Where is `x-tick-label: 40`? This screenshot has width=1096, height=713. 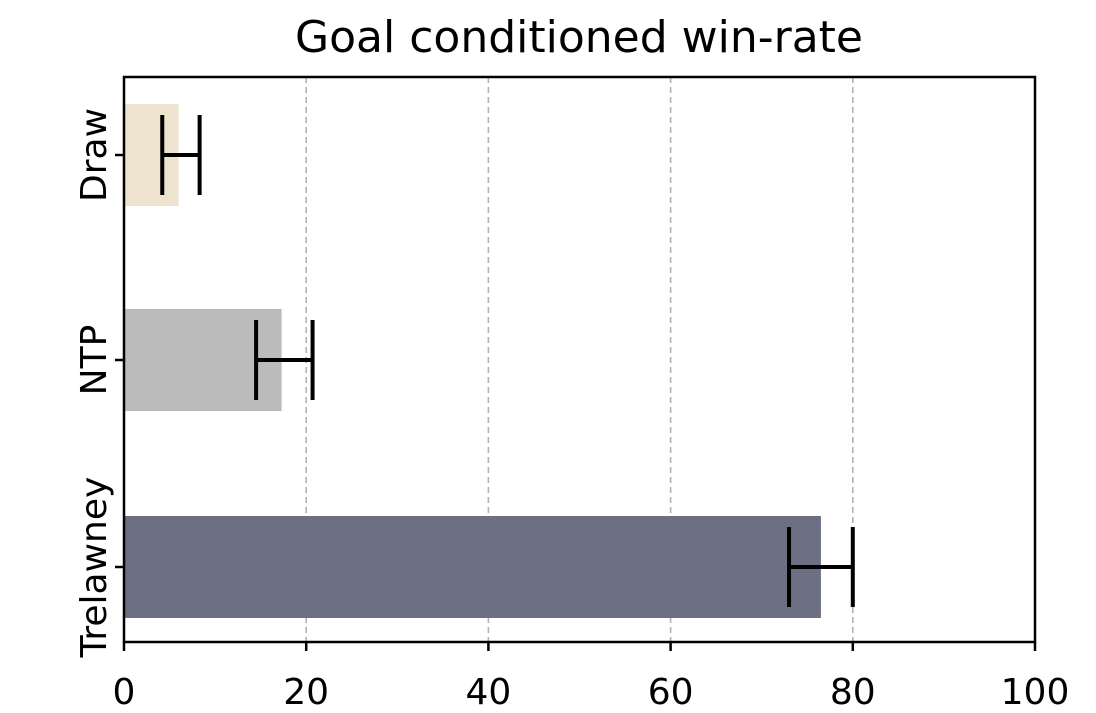 x-tick-label: 40 is located at coordinates (488, 692).